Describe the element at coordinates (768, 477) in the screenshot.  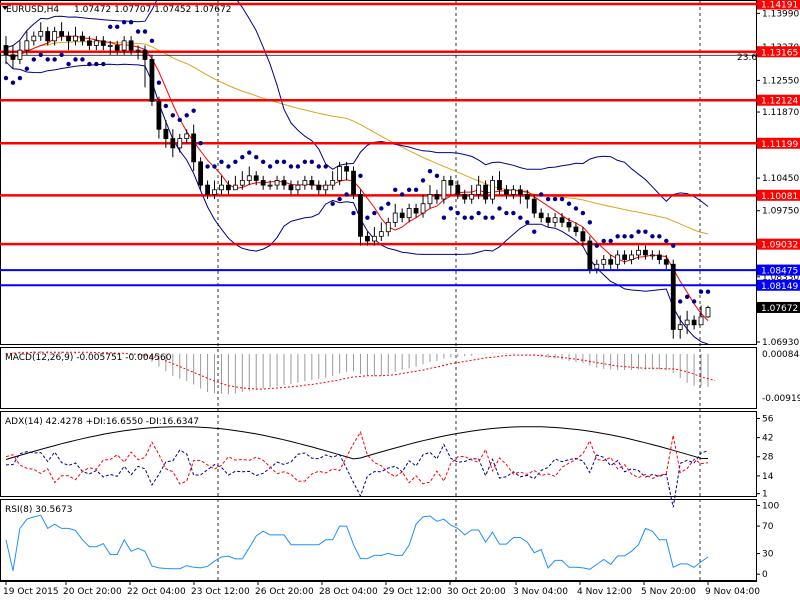
I see `adx-tick-label: 14` at that location.